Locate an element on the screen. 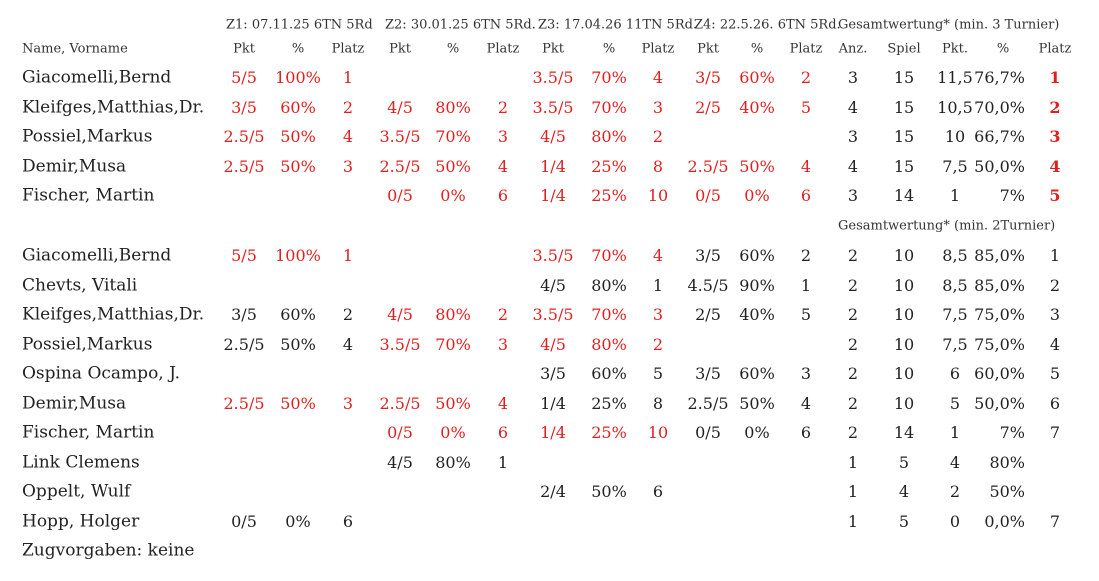 The height and width of the screenshot is (581, 1099). sec1-total-pct: 70,0% is located at coordinates (999, 107).